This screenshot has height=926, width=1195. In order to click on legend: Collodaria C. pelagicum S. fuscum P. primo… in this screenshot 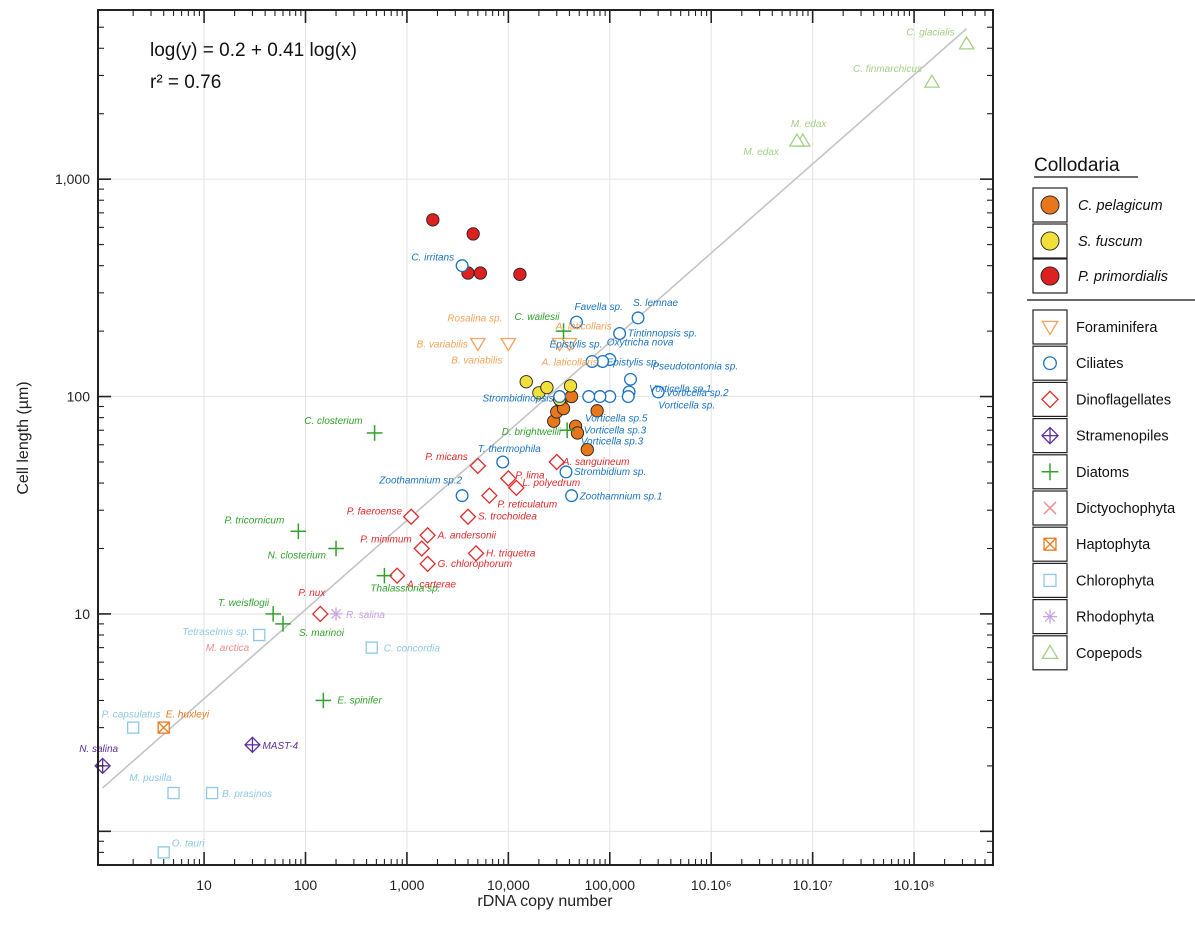, I will do `click(1111, 413)`.